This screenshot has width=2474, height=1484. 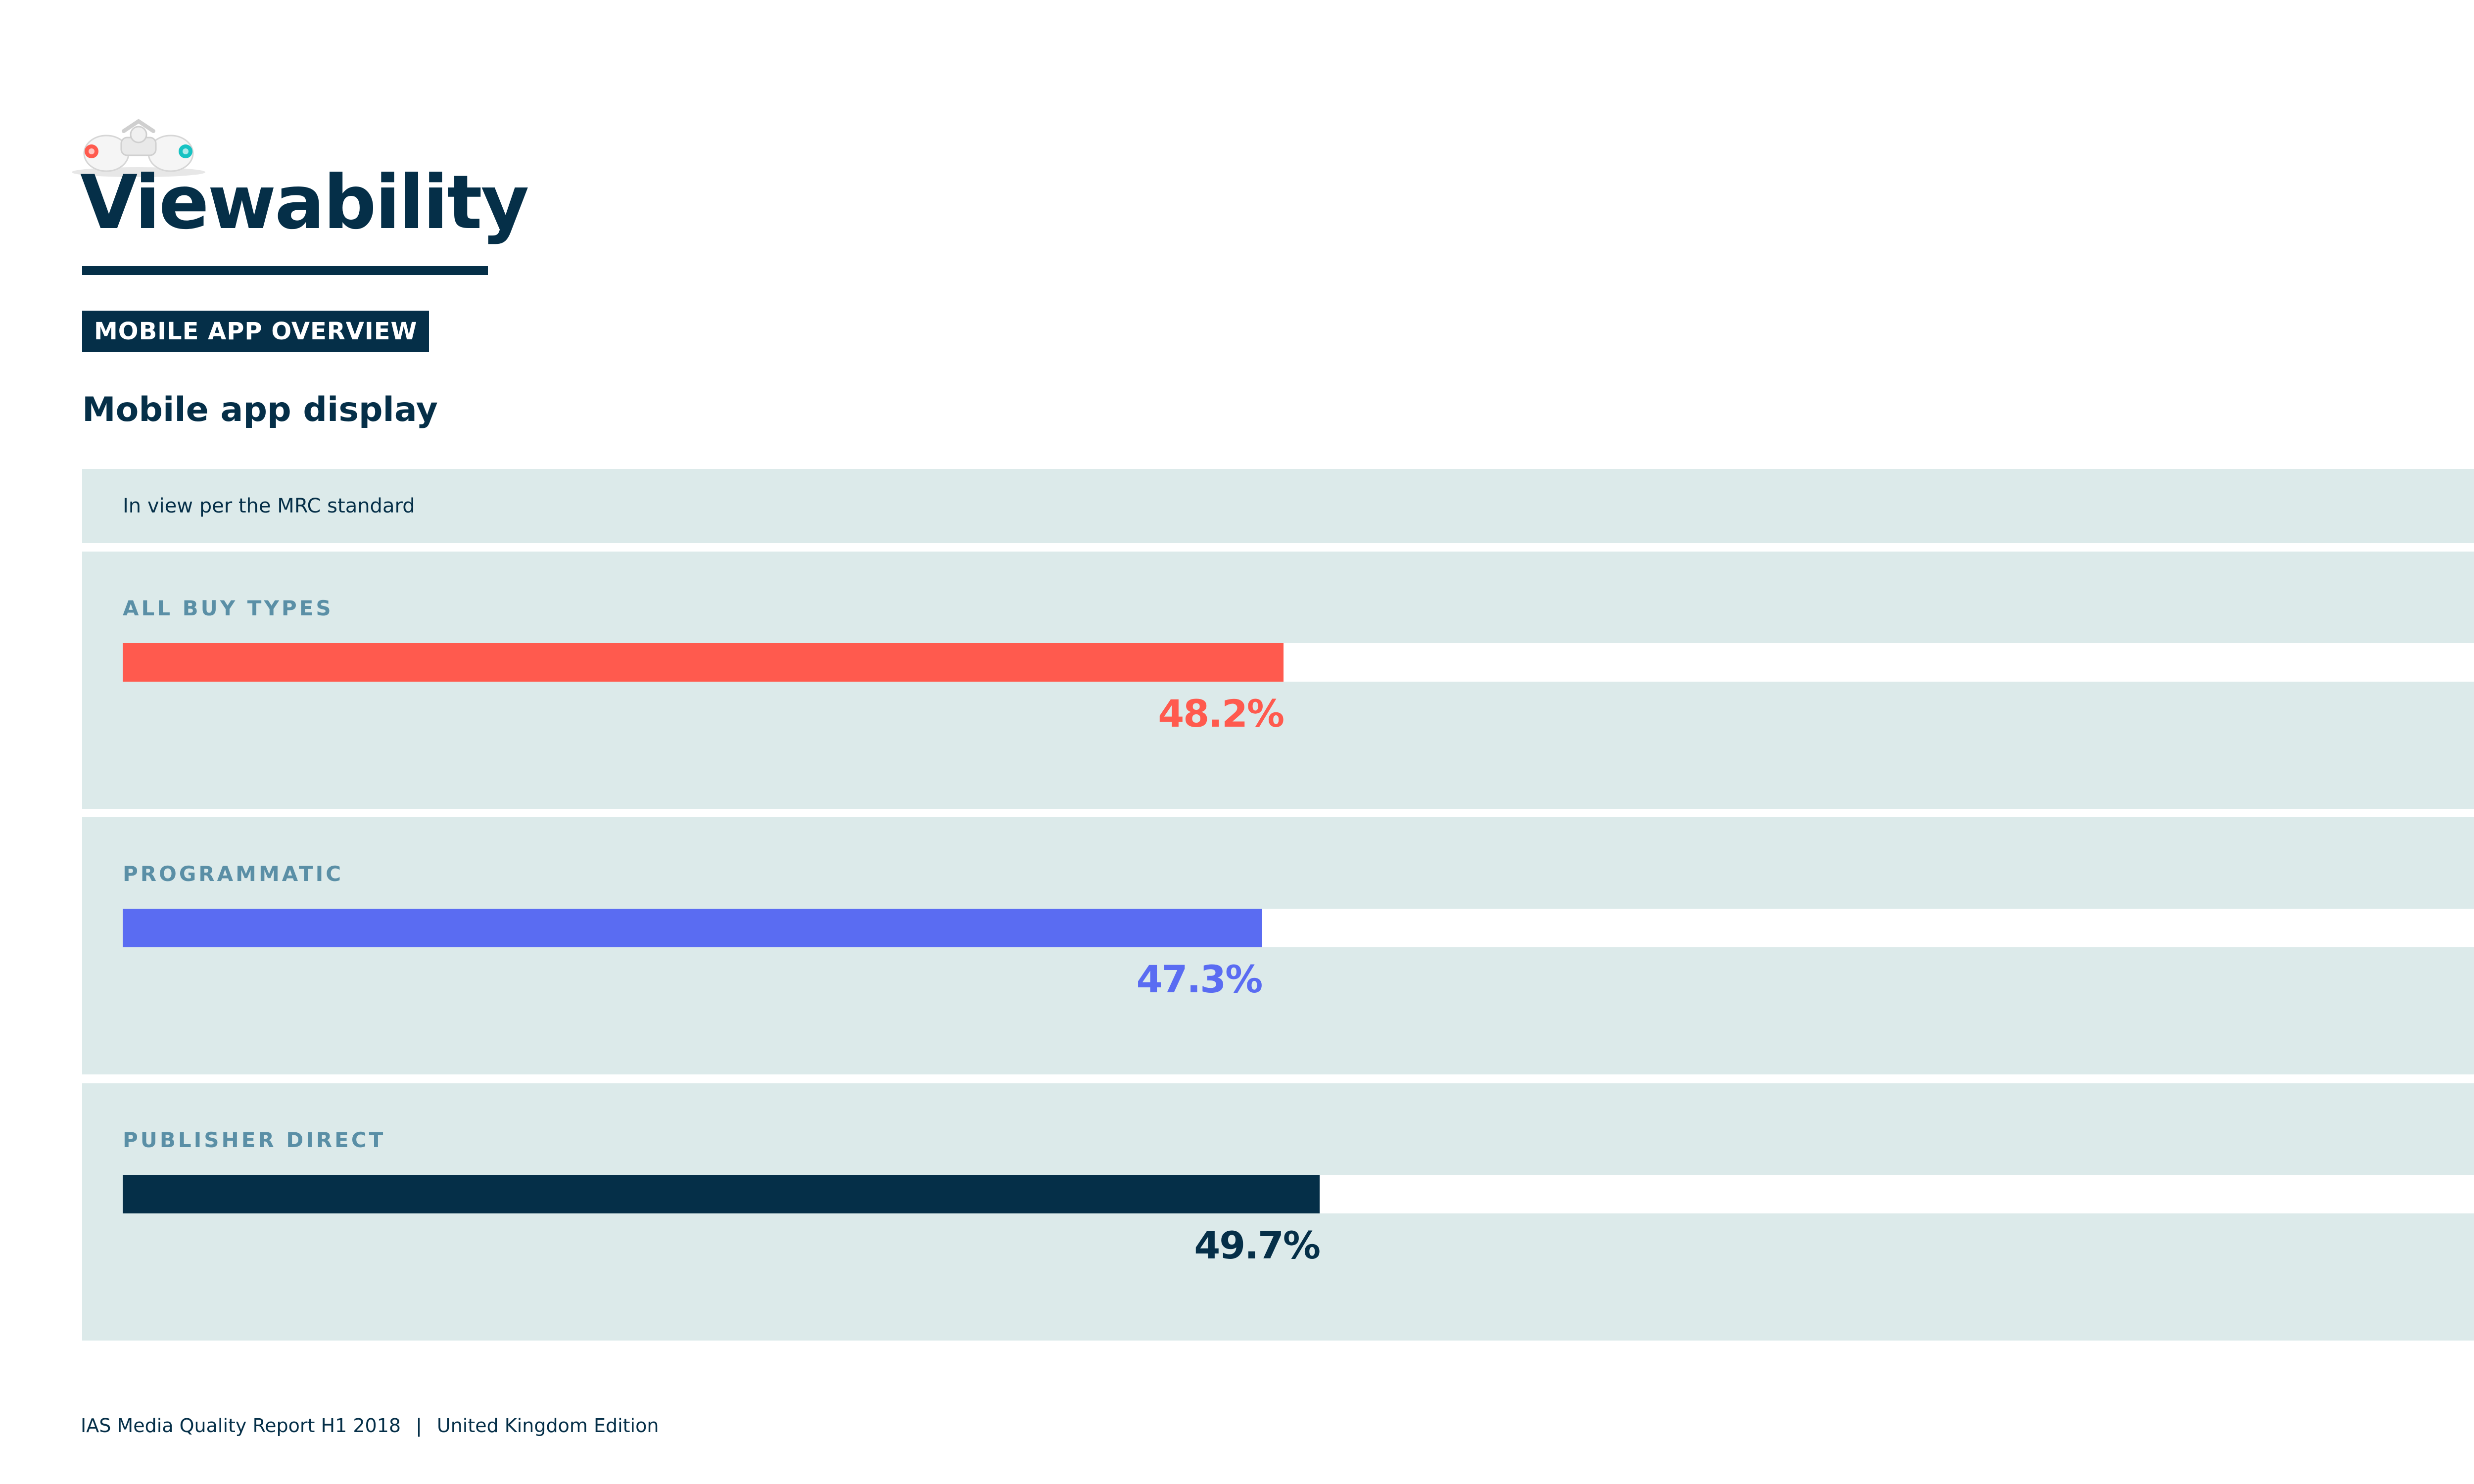 I want to click on footer-report-name: IAS Media Quality Report H1 2018, so click(x=241, y=1426).